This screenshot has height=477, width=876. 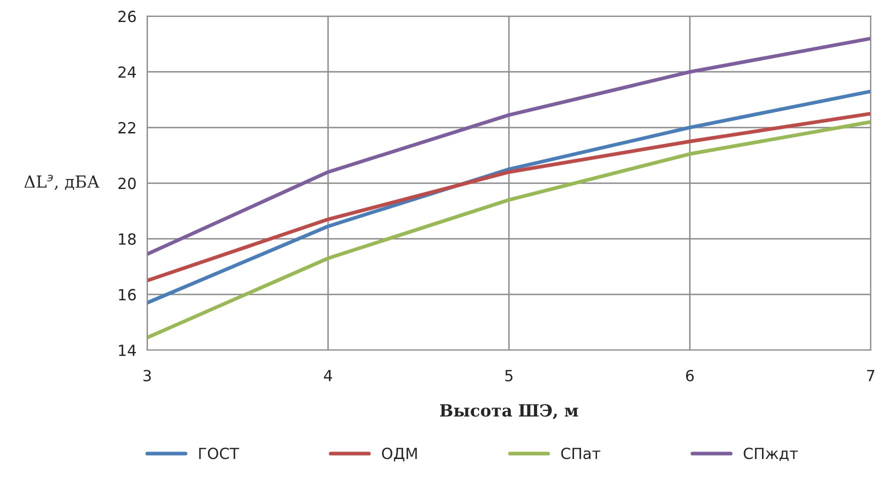 I want to click on y-tick-label: 18, so click(x=127, y=239).